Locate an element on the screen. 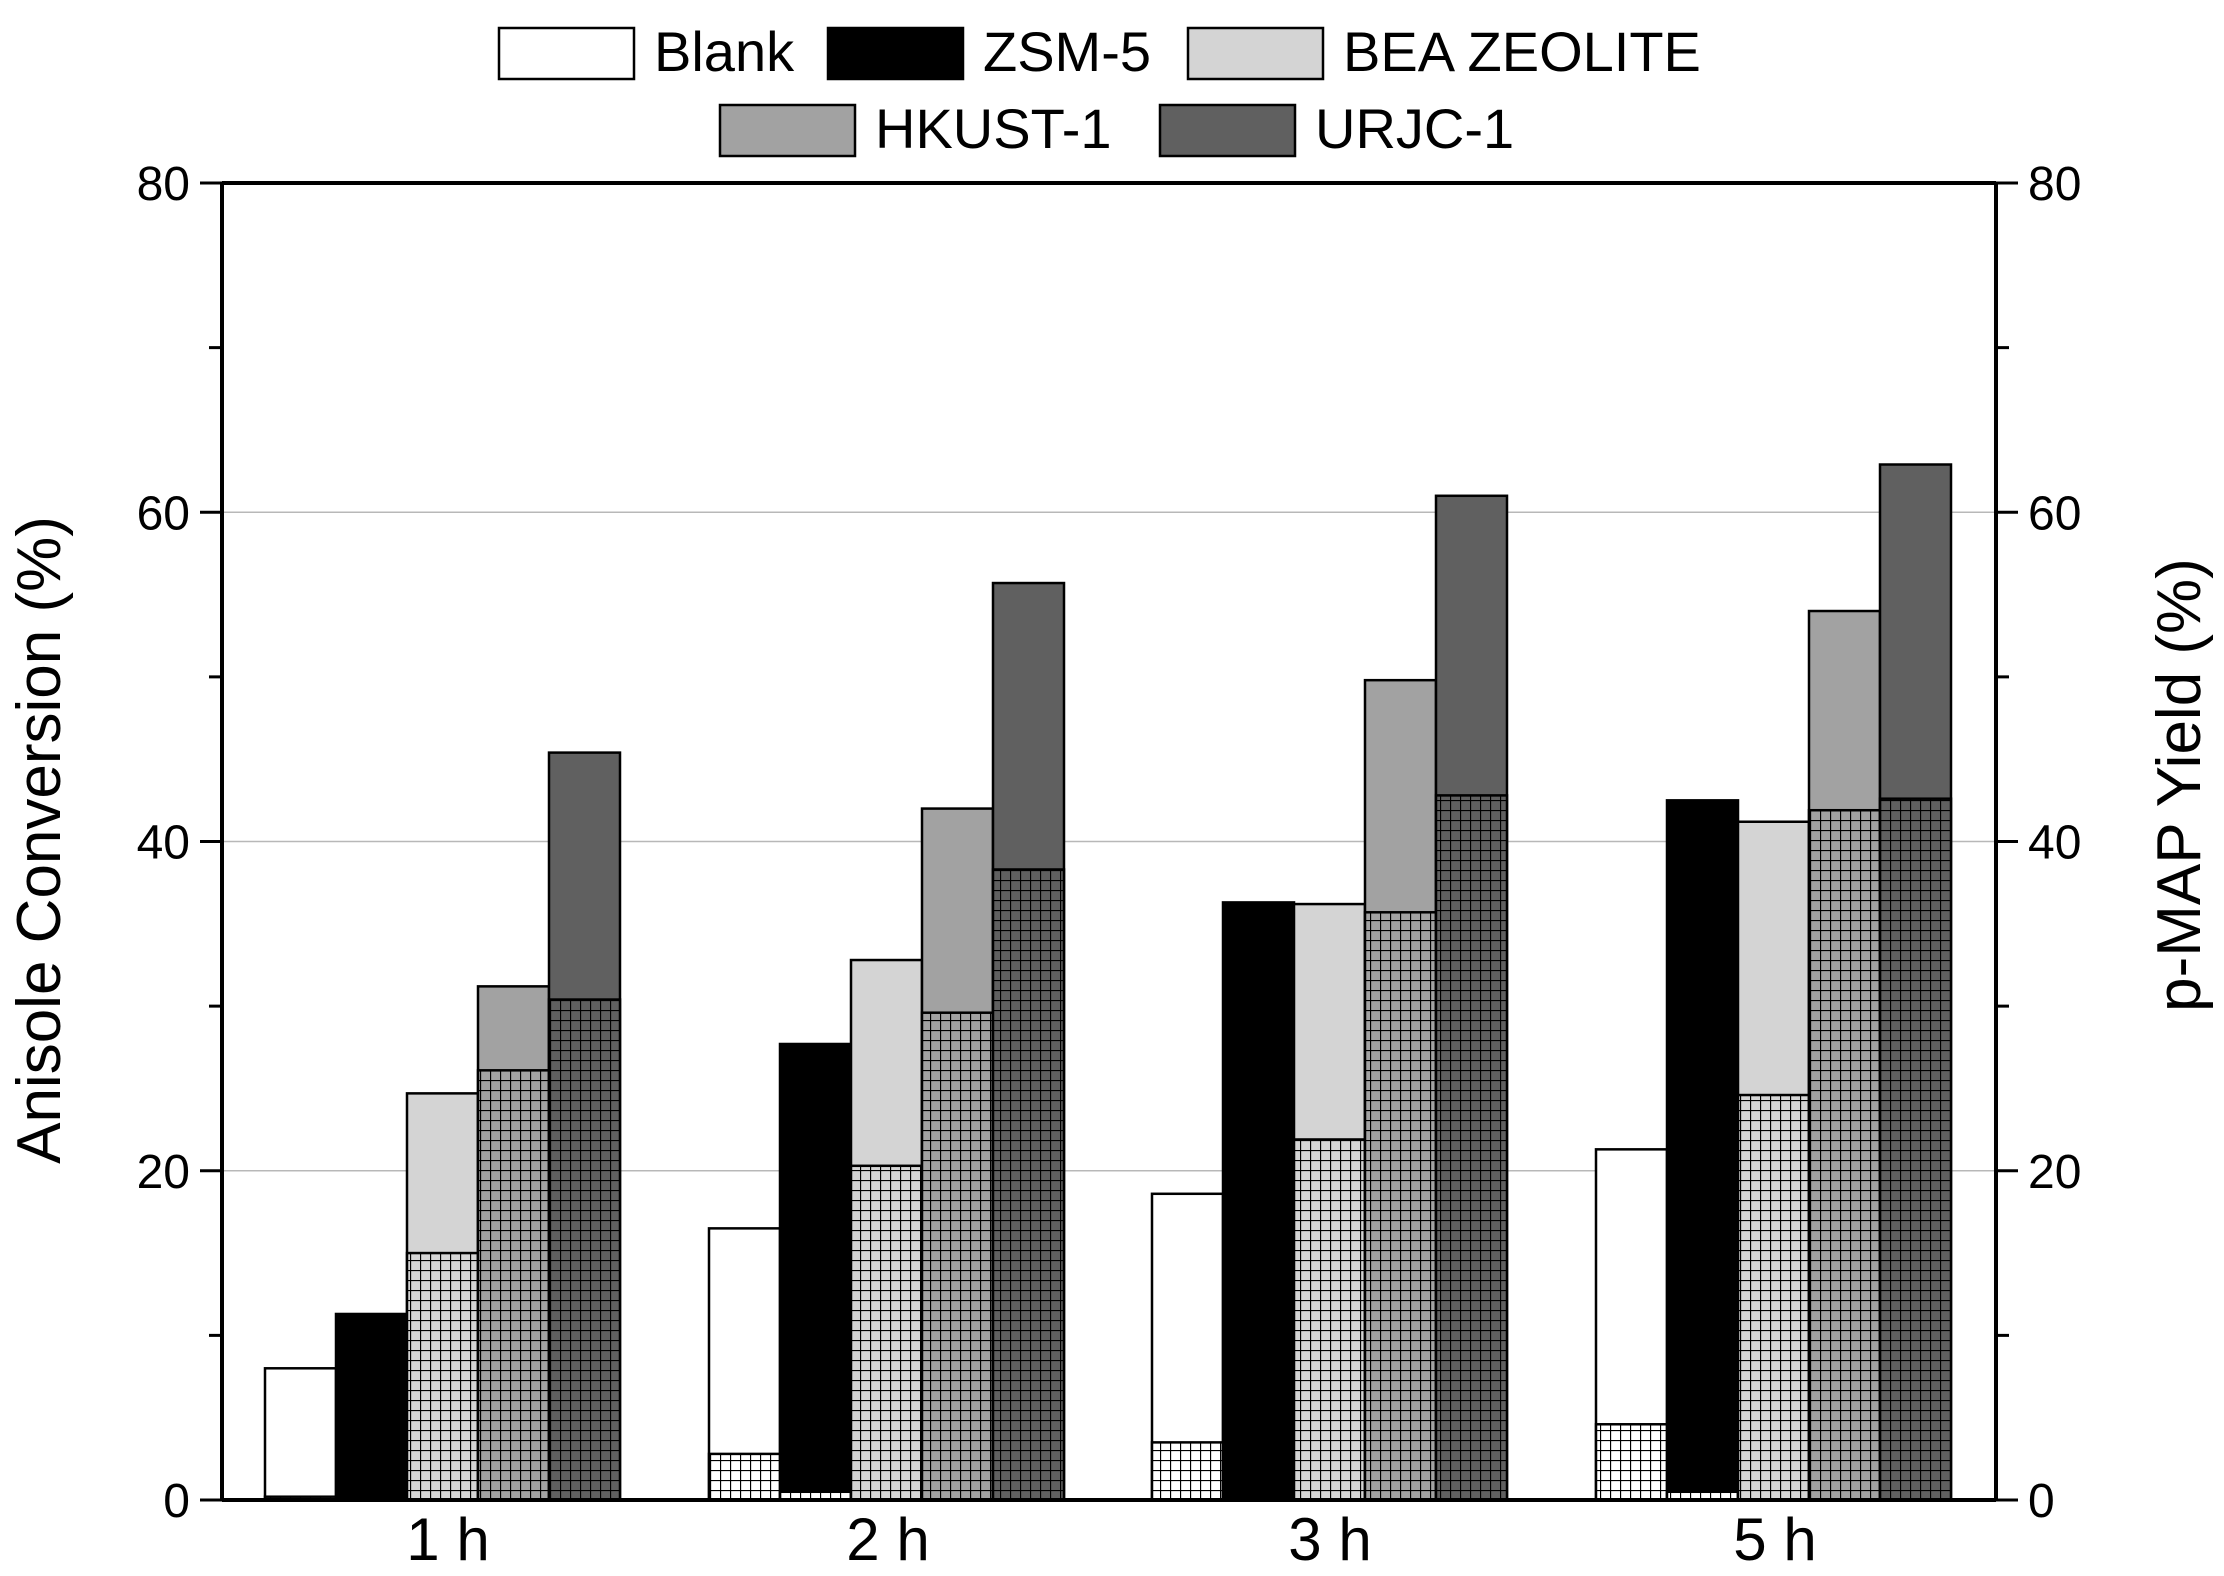 The image size is (2224, 1576). bar-yield-bea-zeolite-5h is located at coordinates (1773, 1297).